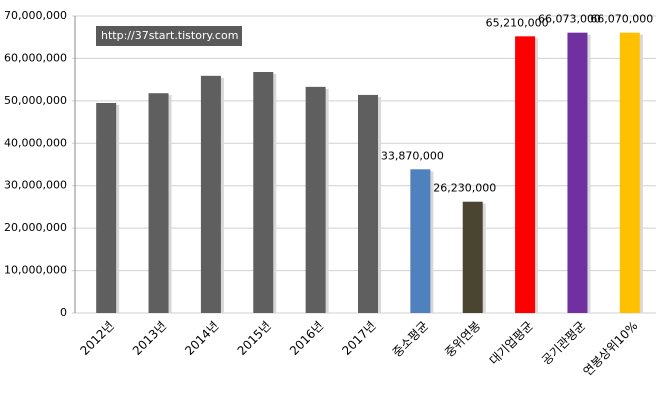 The image size is (657, 401). What do you see at coordinates (35, 15) in the screenshot?
I see `y-tick-label: 70,000,000` at bounding box center [35, 15].